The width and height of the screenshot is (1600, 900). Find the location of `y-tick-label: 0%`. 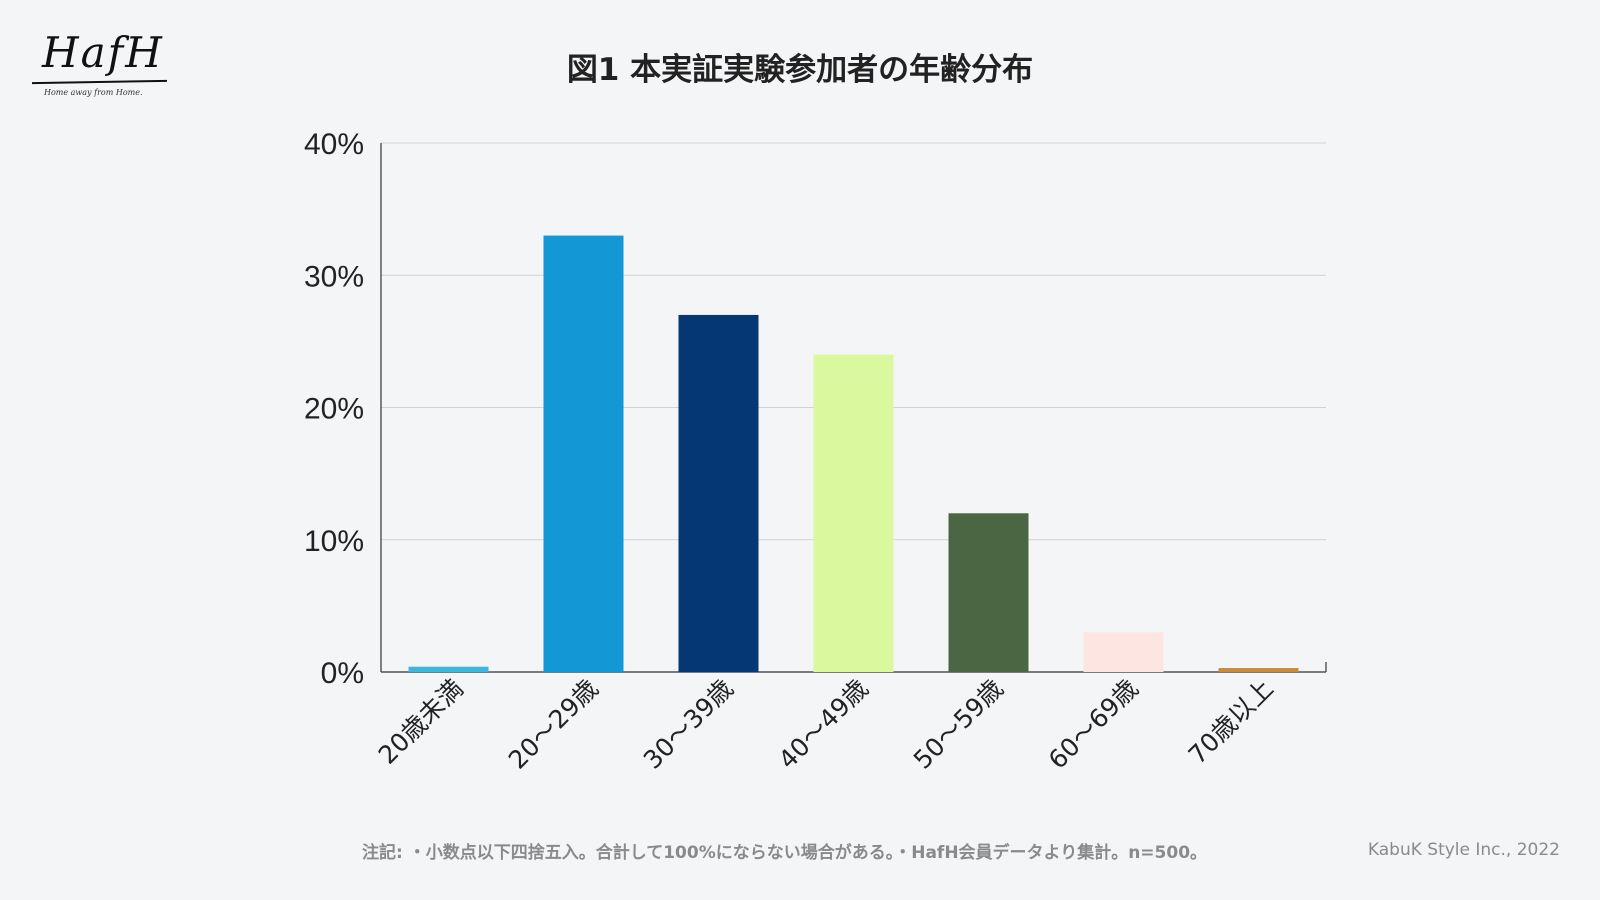

y-tick-label: 0% is located at coordinates (342, 673).